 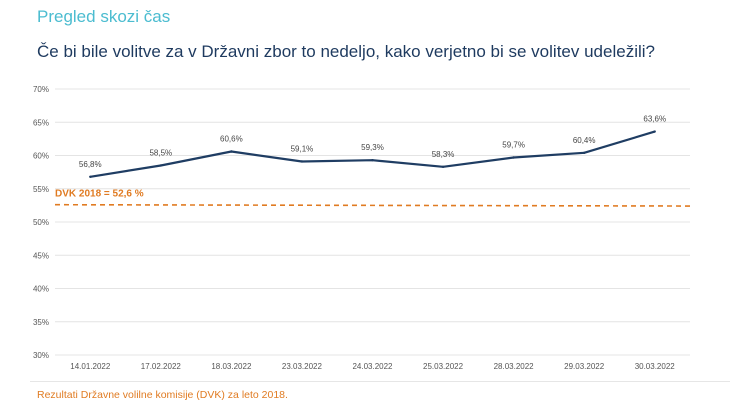 What do you see at coordinates (372, 366) in the screenshot?
I see `x-tick-label: 24.03.2022` at bounding box center [372, 366].